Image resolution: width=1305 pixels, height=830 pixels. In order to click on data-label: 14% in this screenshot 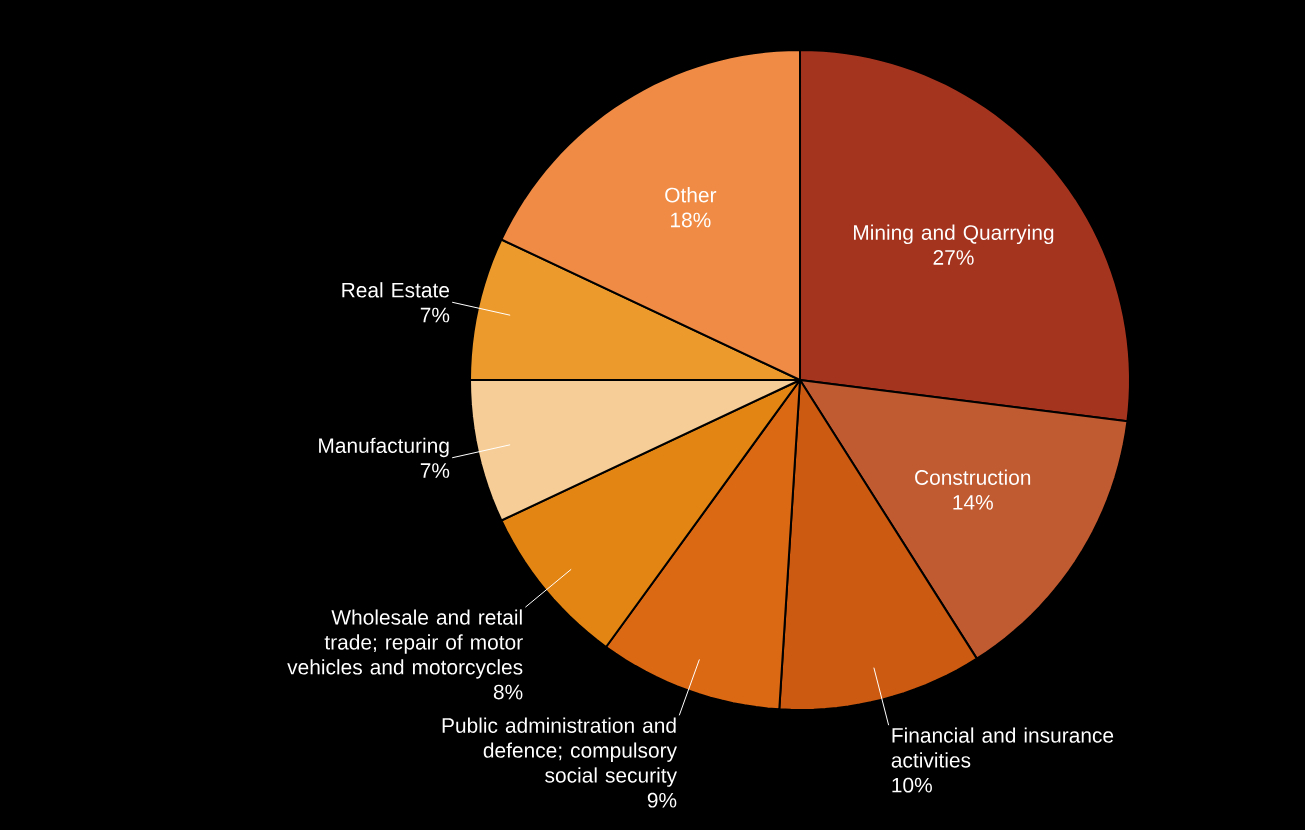, I will do `click(973, 502)`.